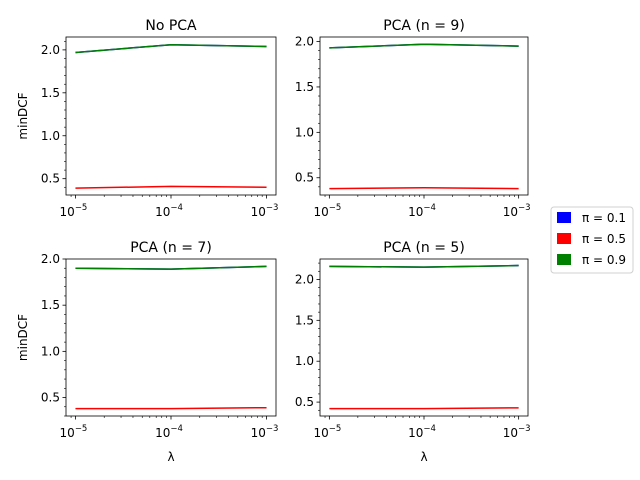 This screenshot has width=640, height=480. I want to click on legend-label: π = 0.1, so click(604, 218).